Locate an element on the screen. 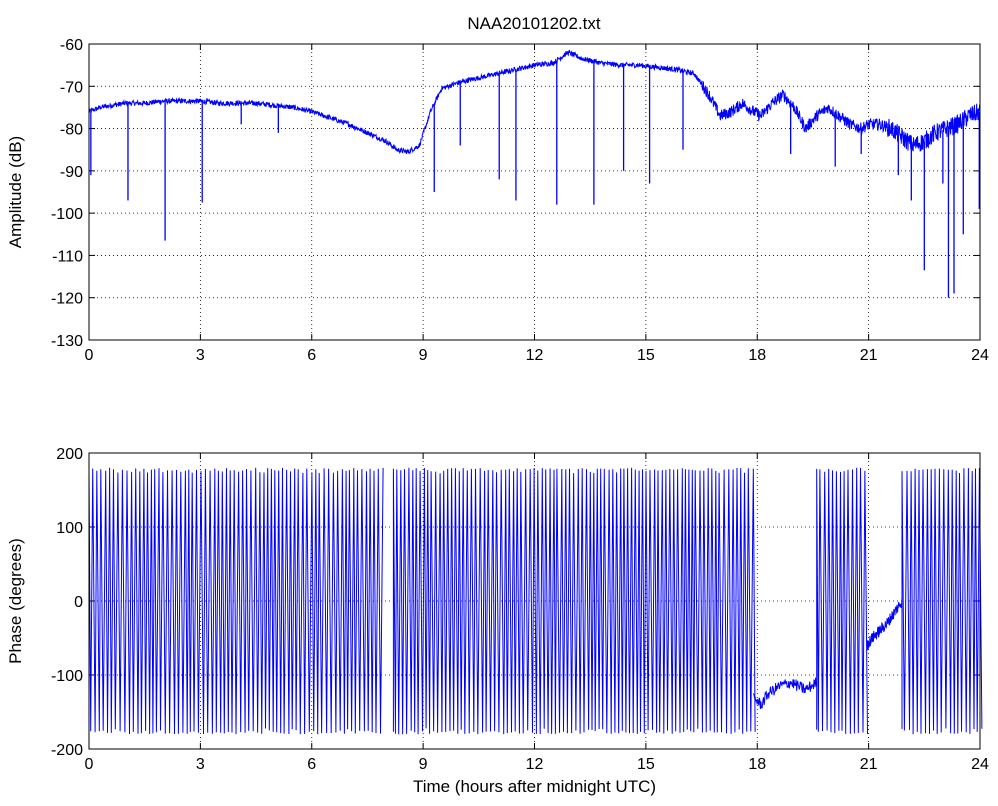  x-axis-label: Time (hours after midnight UTC) is located at coordinates (534, 786).